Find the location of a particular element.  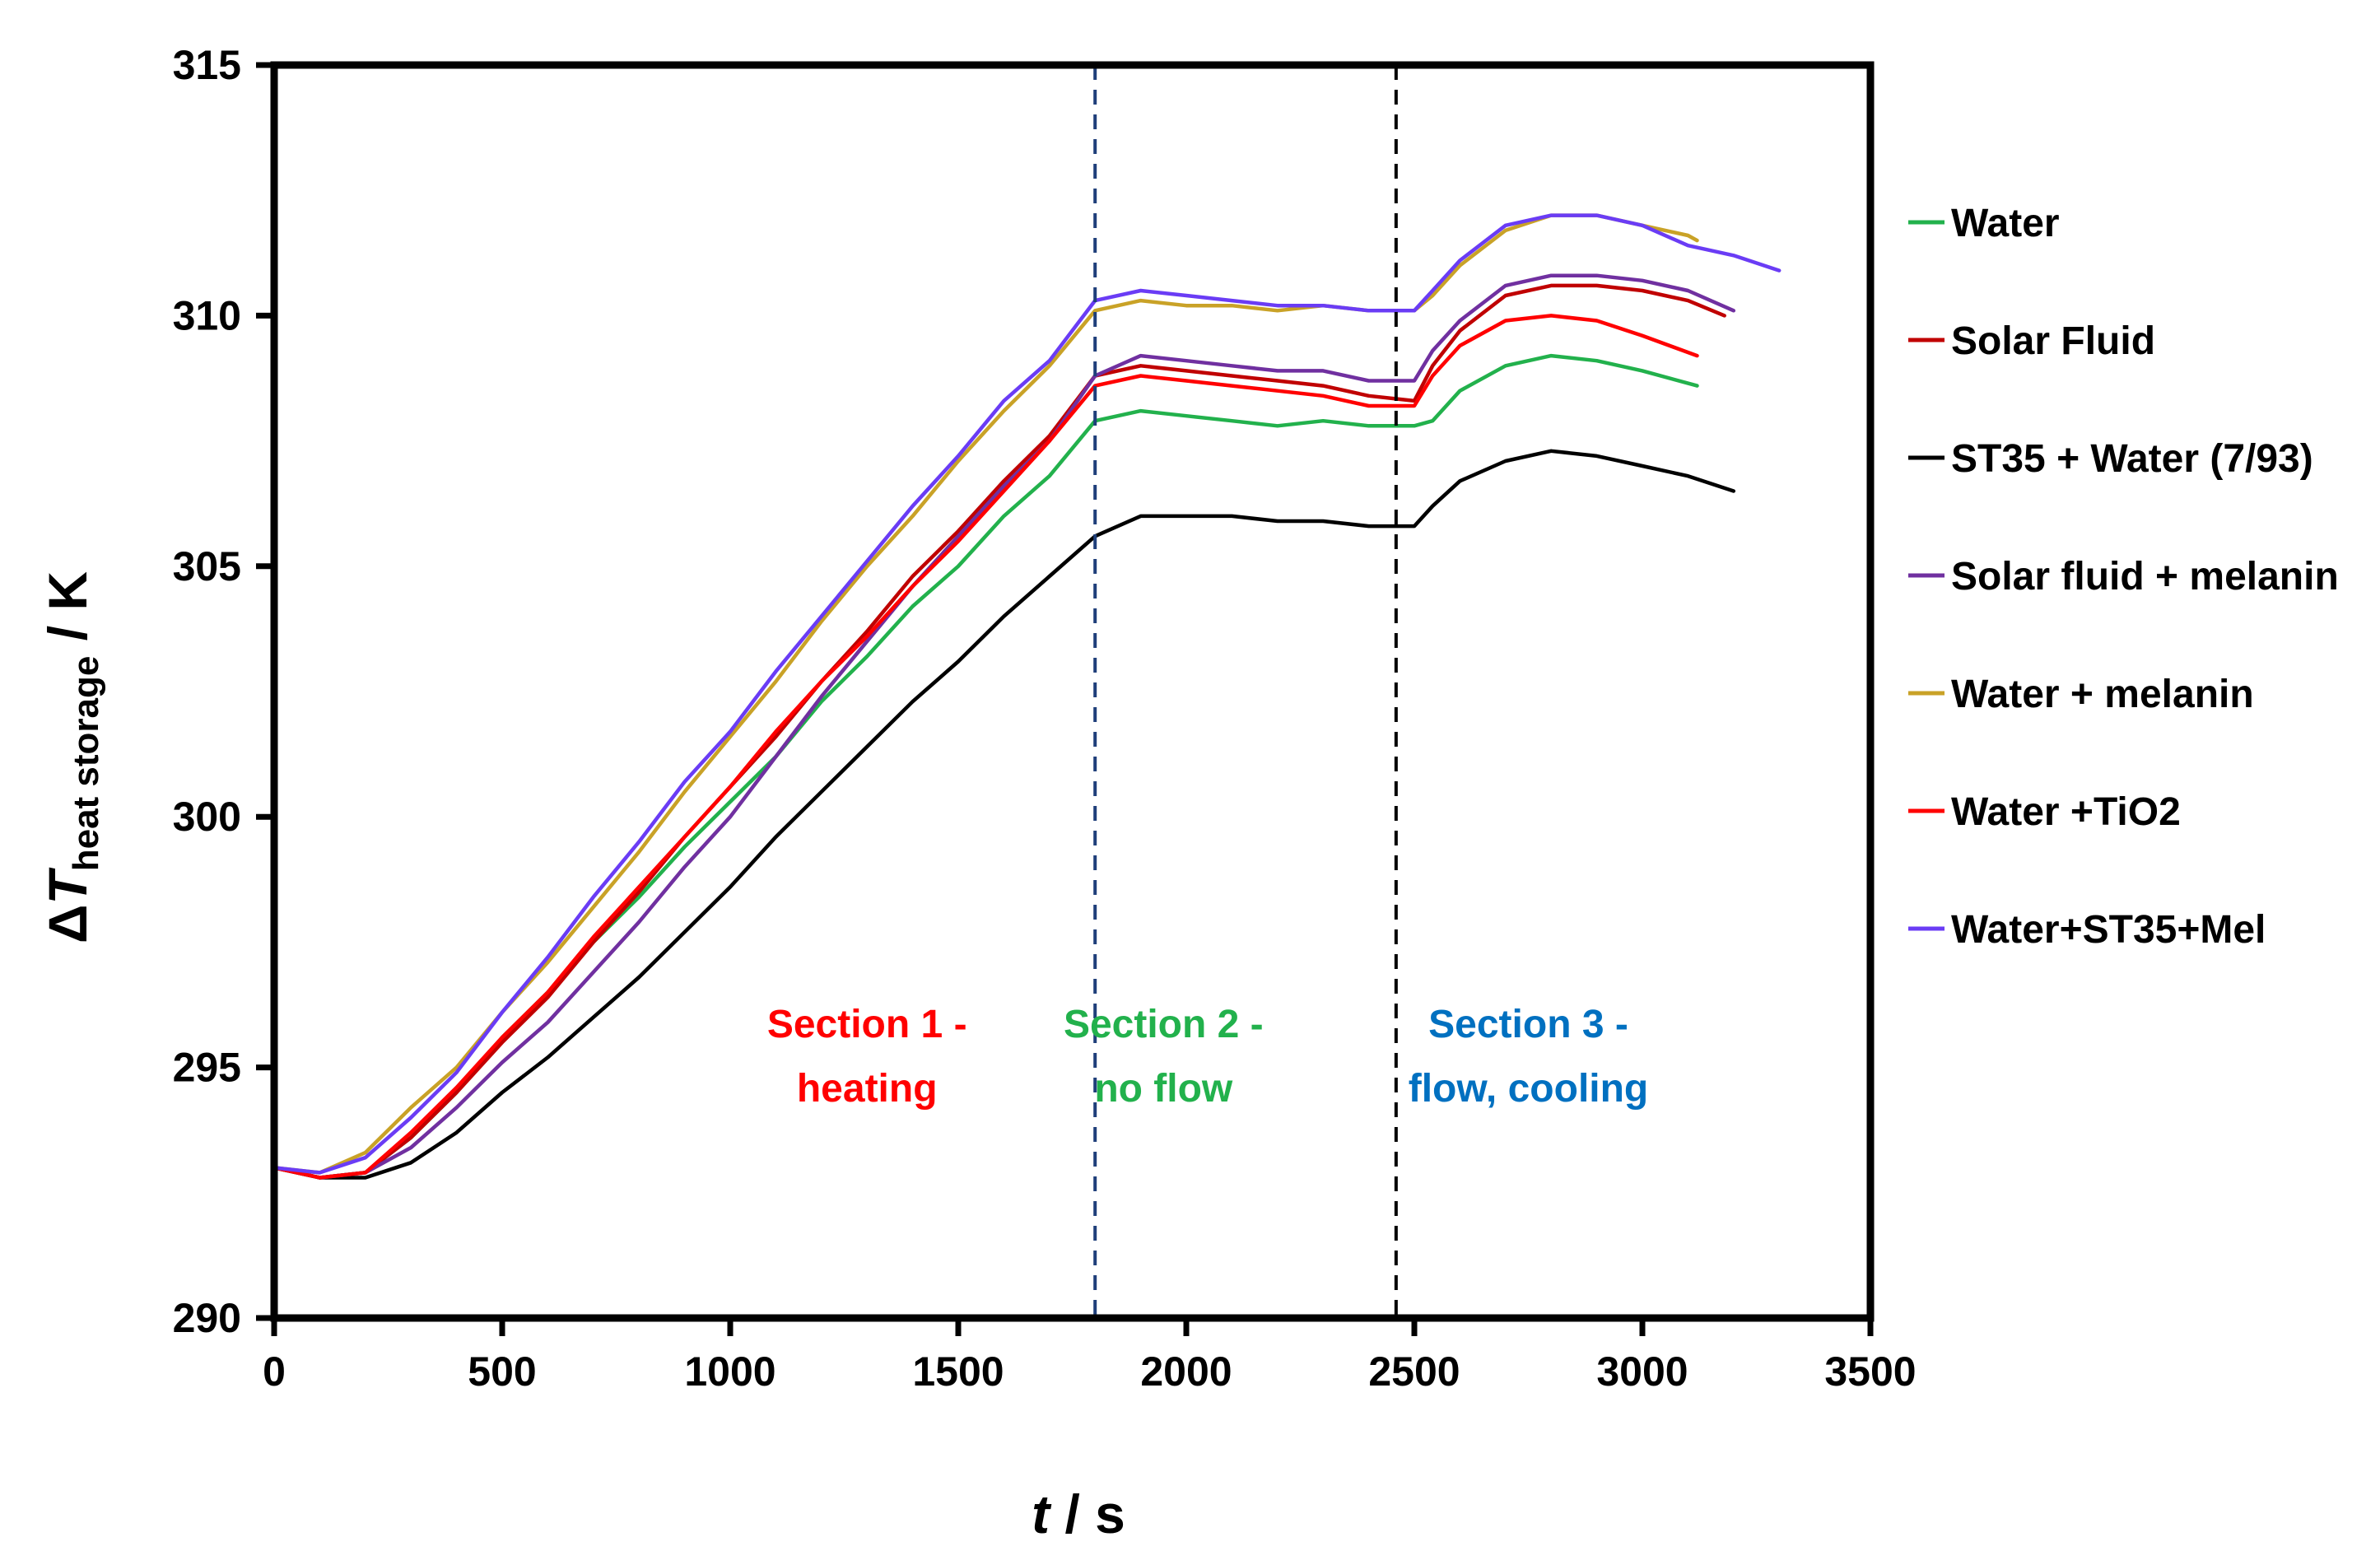

legend-label: Solar Fluid is located at coordinates (2053, 341).